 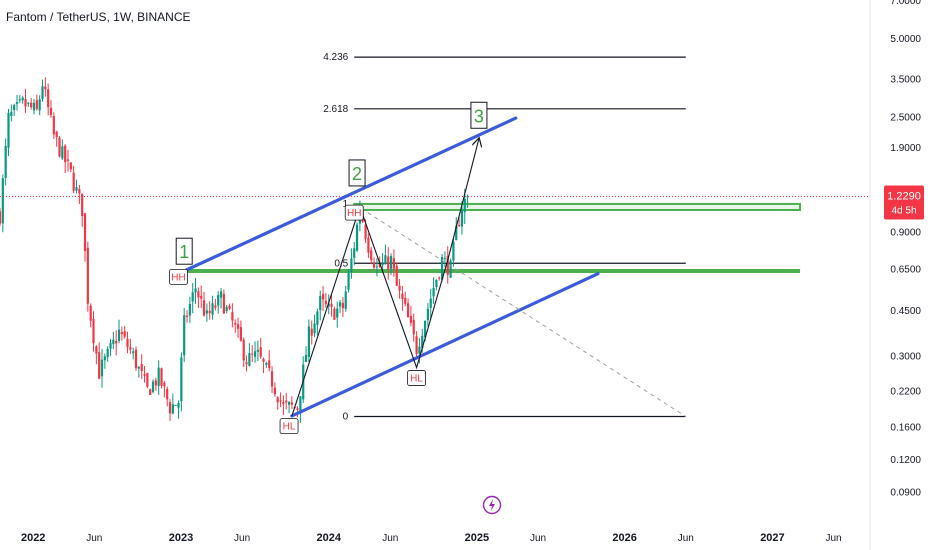 I want to click on support-zones, so click(x=492, y=238).